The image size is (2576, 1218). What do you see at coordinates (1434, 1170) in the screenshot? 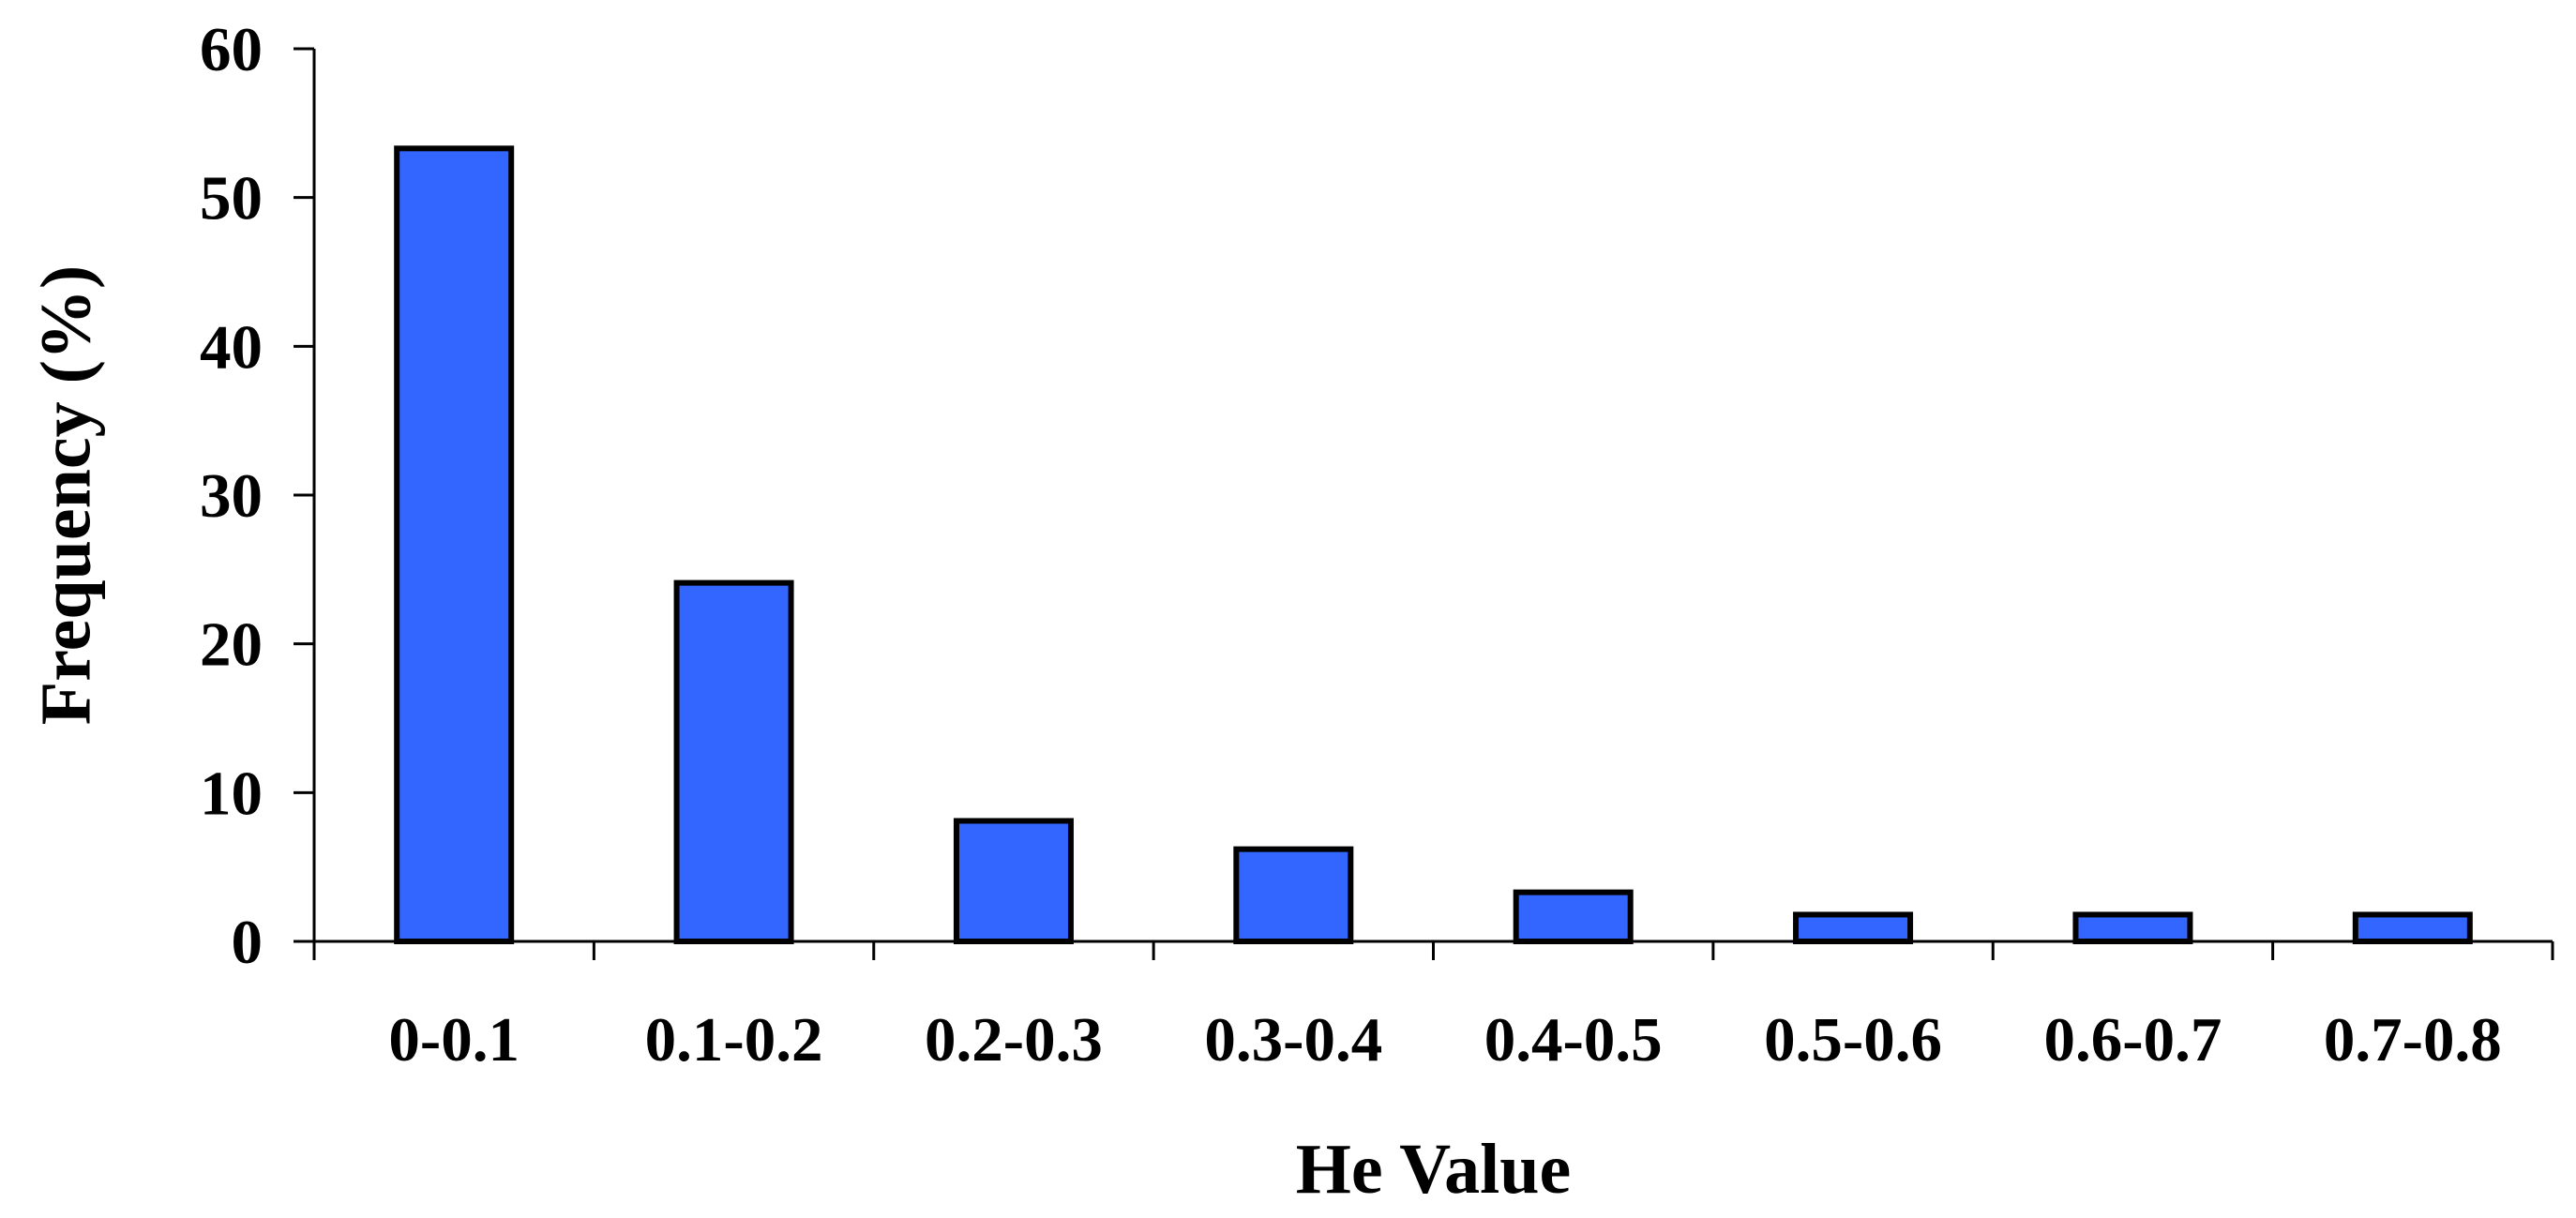
I see `x-axis-title: He Value` at bounding box center [1434, 1170].